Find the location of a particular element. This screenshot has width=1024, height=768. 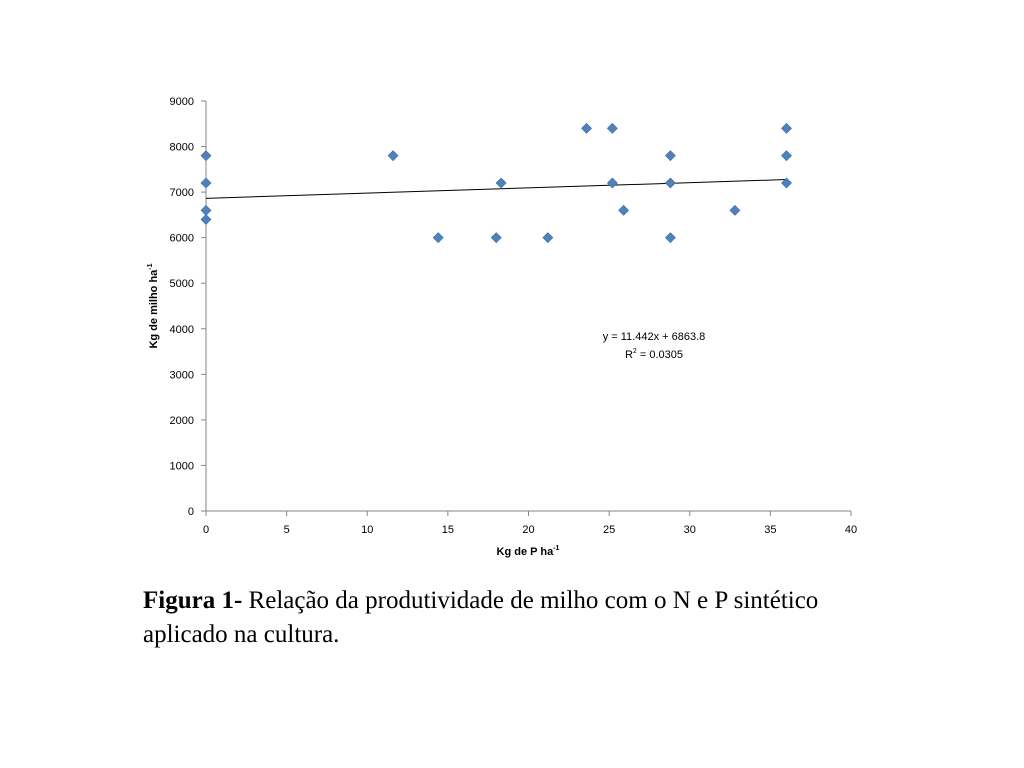

x-axis: 0 5 10 15 20 25 30 35 40 is located at coordinates (530, 523).